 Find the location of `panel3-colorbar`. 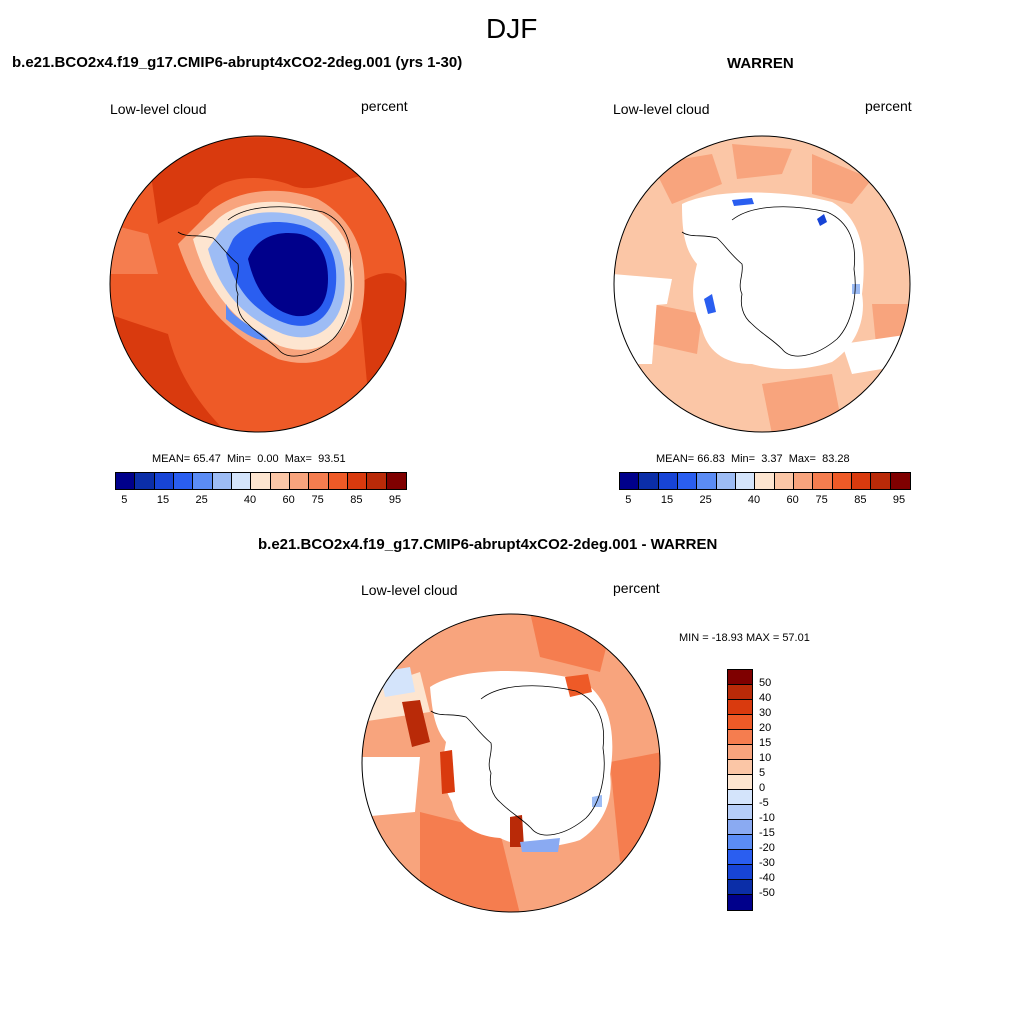

panel3-colorbar is located at coordinates (740, 790).